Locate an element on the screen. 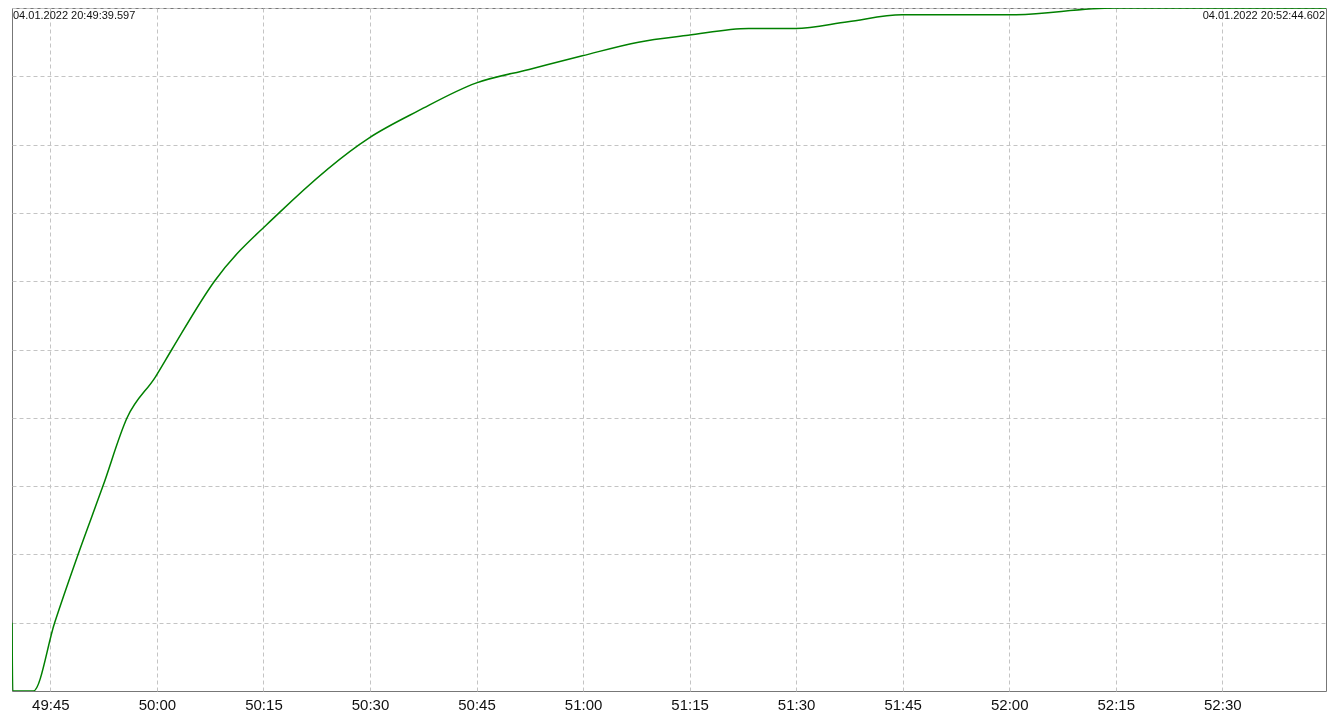 Image resolution: width=1341 pixels, height=719 pixels. x-tick-label: 51:45 is located at coordinates (903, 704).